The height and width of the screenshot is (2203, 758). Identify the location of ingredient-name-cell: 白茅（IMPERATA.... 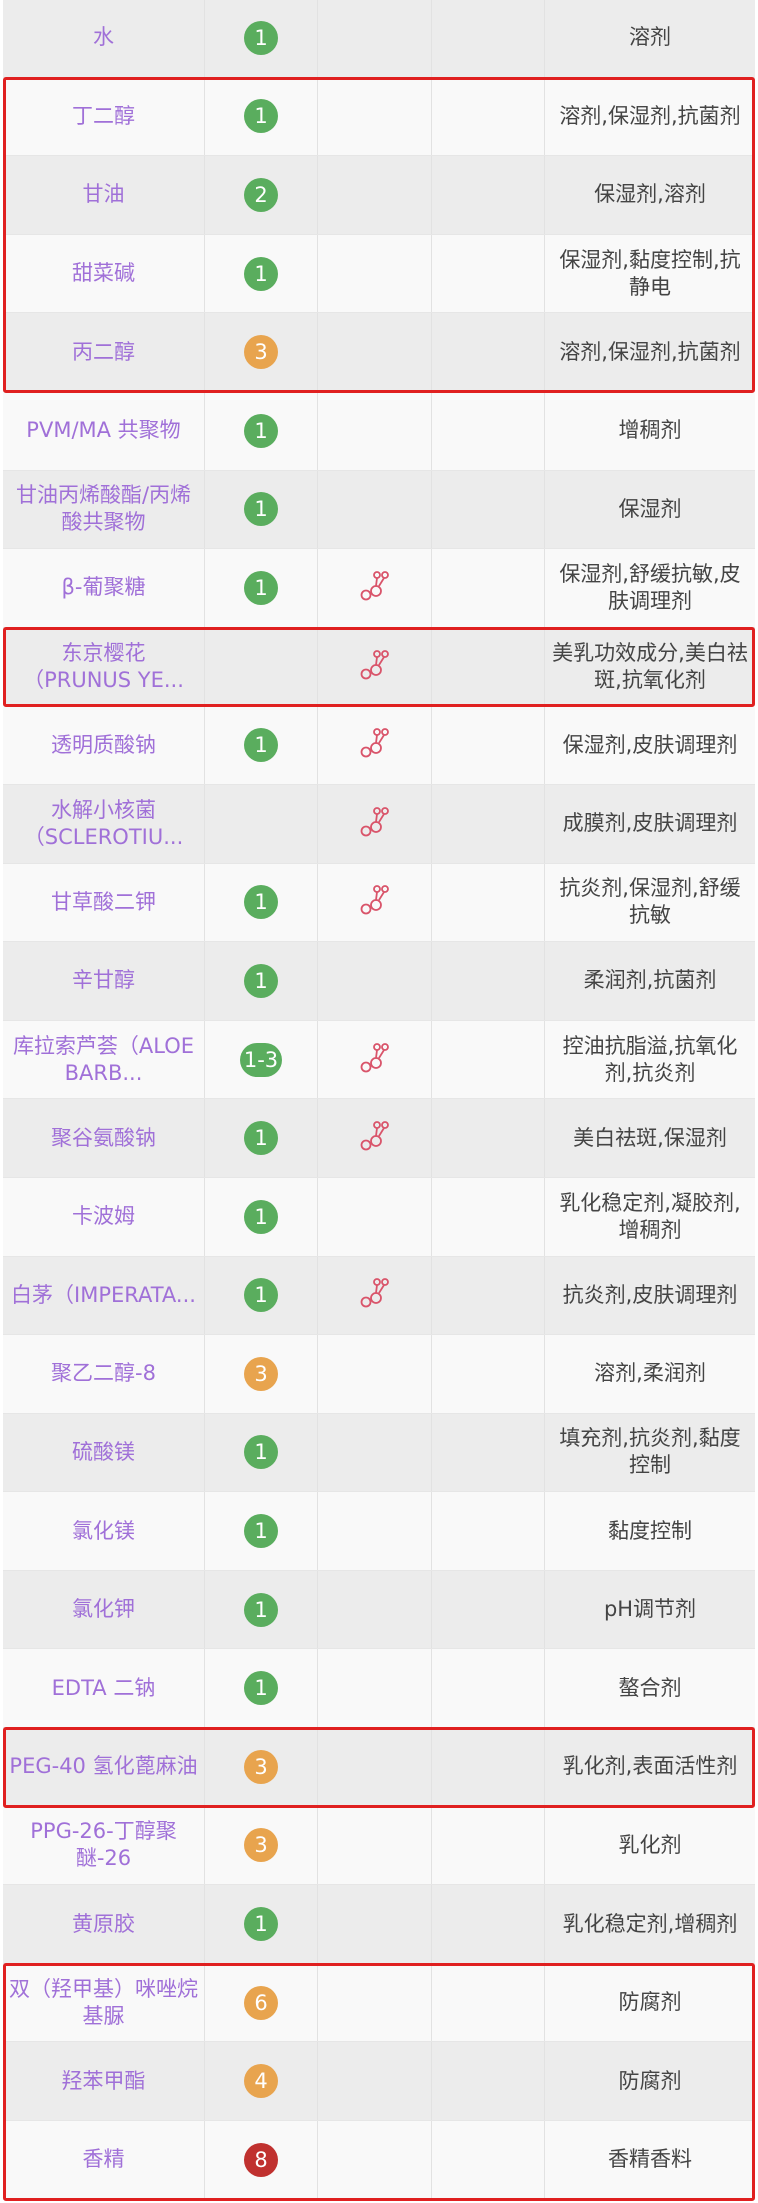
(104, 1295).